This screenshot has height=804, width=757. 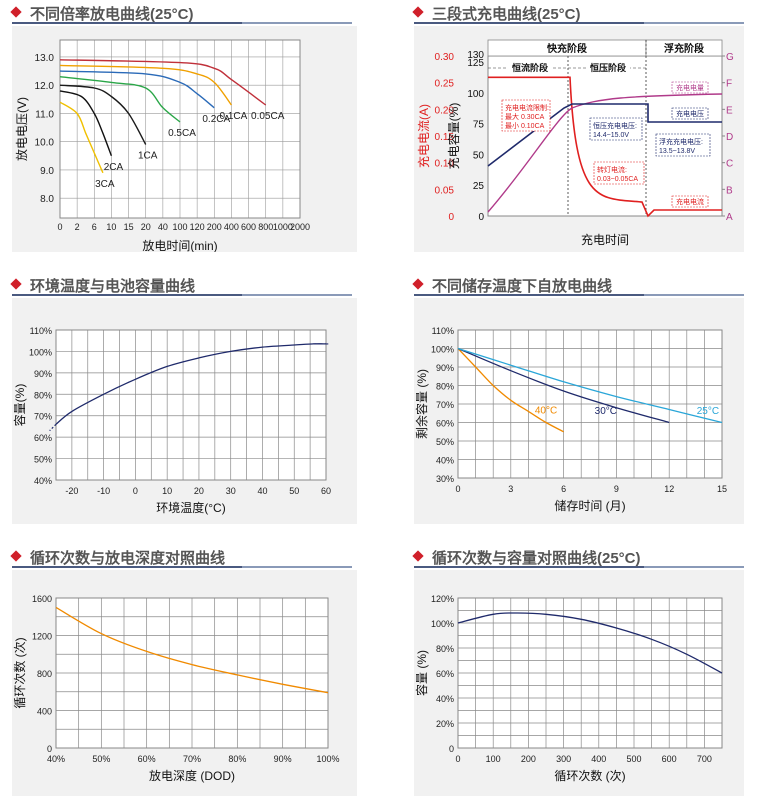 What do you see at coordinates (214, 227) in the screenshot?
I see `x-tick-label: 200` at bounding box center [214, 227].